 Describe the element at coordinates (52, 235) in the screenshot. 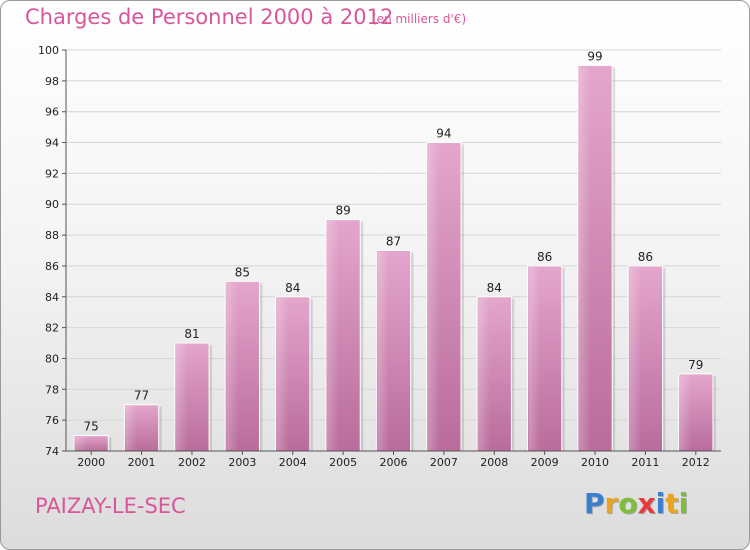

I see `y-tick-label: 88` at that location.